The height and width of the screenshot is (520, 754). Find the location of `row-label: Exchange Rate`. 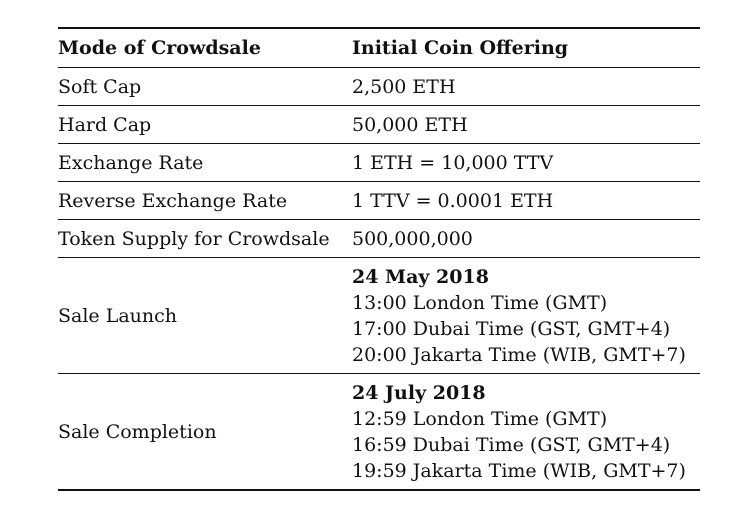

row-label: Exchange Rate is located at coordinates (205, 162).